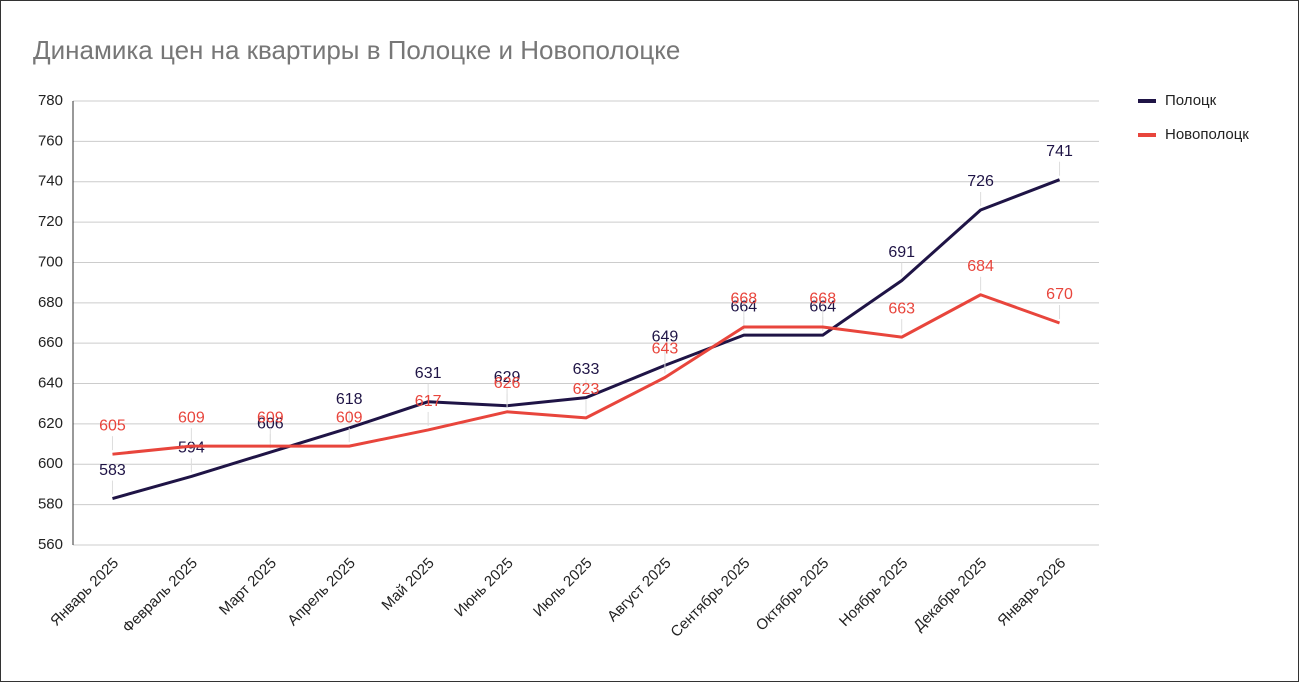  What do you see at coordinates (349, 399) in the screenshot?
I see `data-label: 618` at bounding box center [349, 399].